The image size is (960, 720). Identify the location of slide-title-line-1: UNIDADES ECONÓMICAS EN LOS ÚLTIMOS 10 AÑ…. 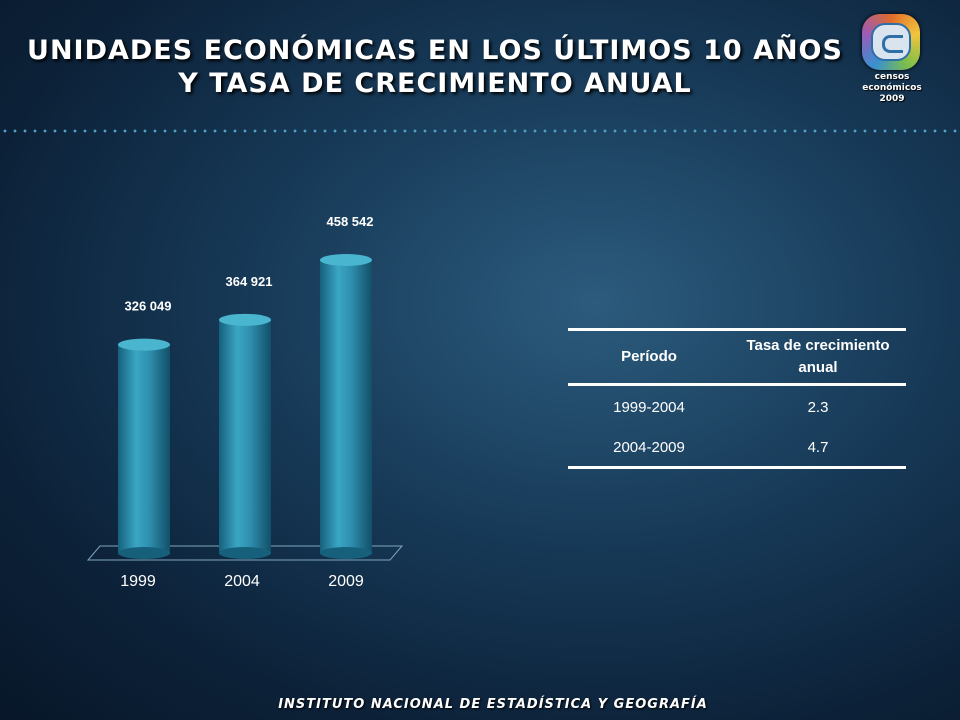
(435, 50).